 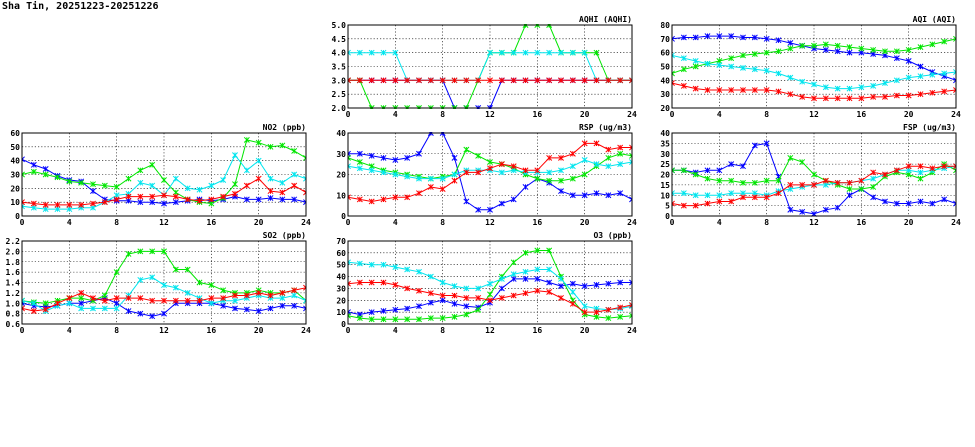 I want to click on y-tick-label: 3.0, so click(x=339, y=80).